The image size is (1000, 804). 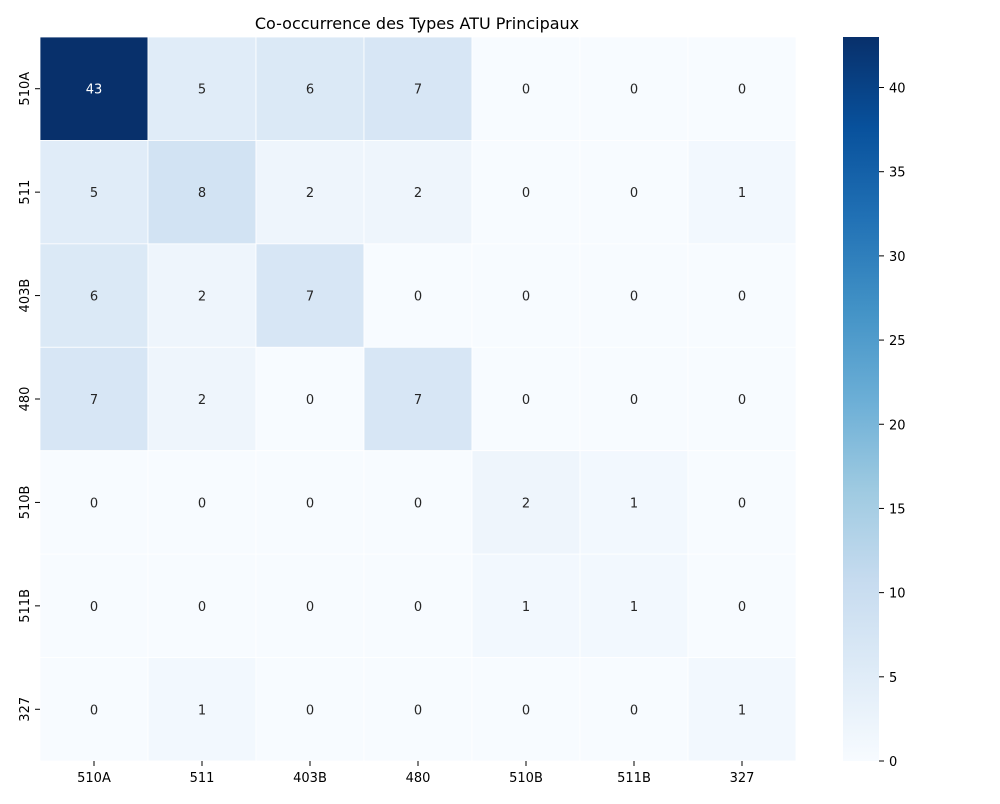 I want to click on colorbar-tick-label: 5, so click(x=893, y=678).